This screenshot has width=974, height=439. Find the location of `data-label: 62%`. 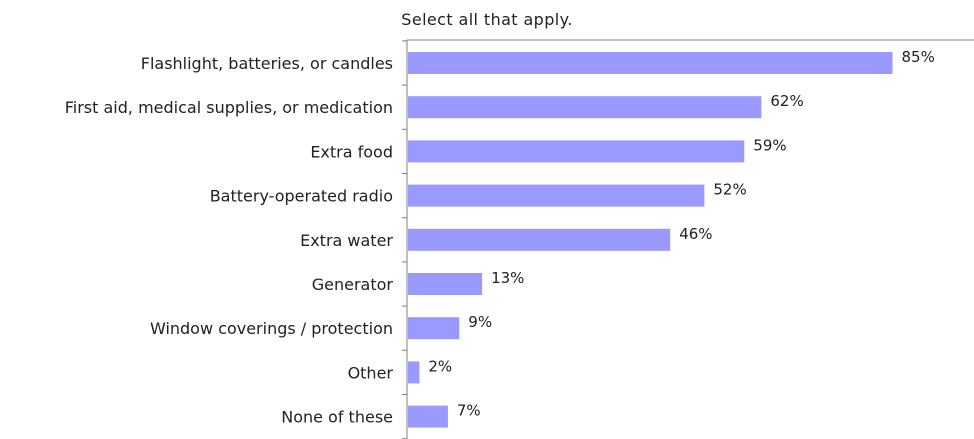

data-label: 62% is located at coordinates (786, 101).